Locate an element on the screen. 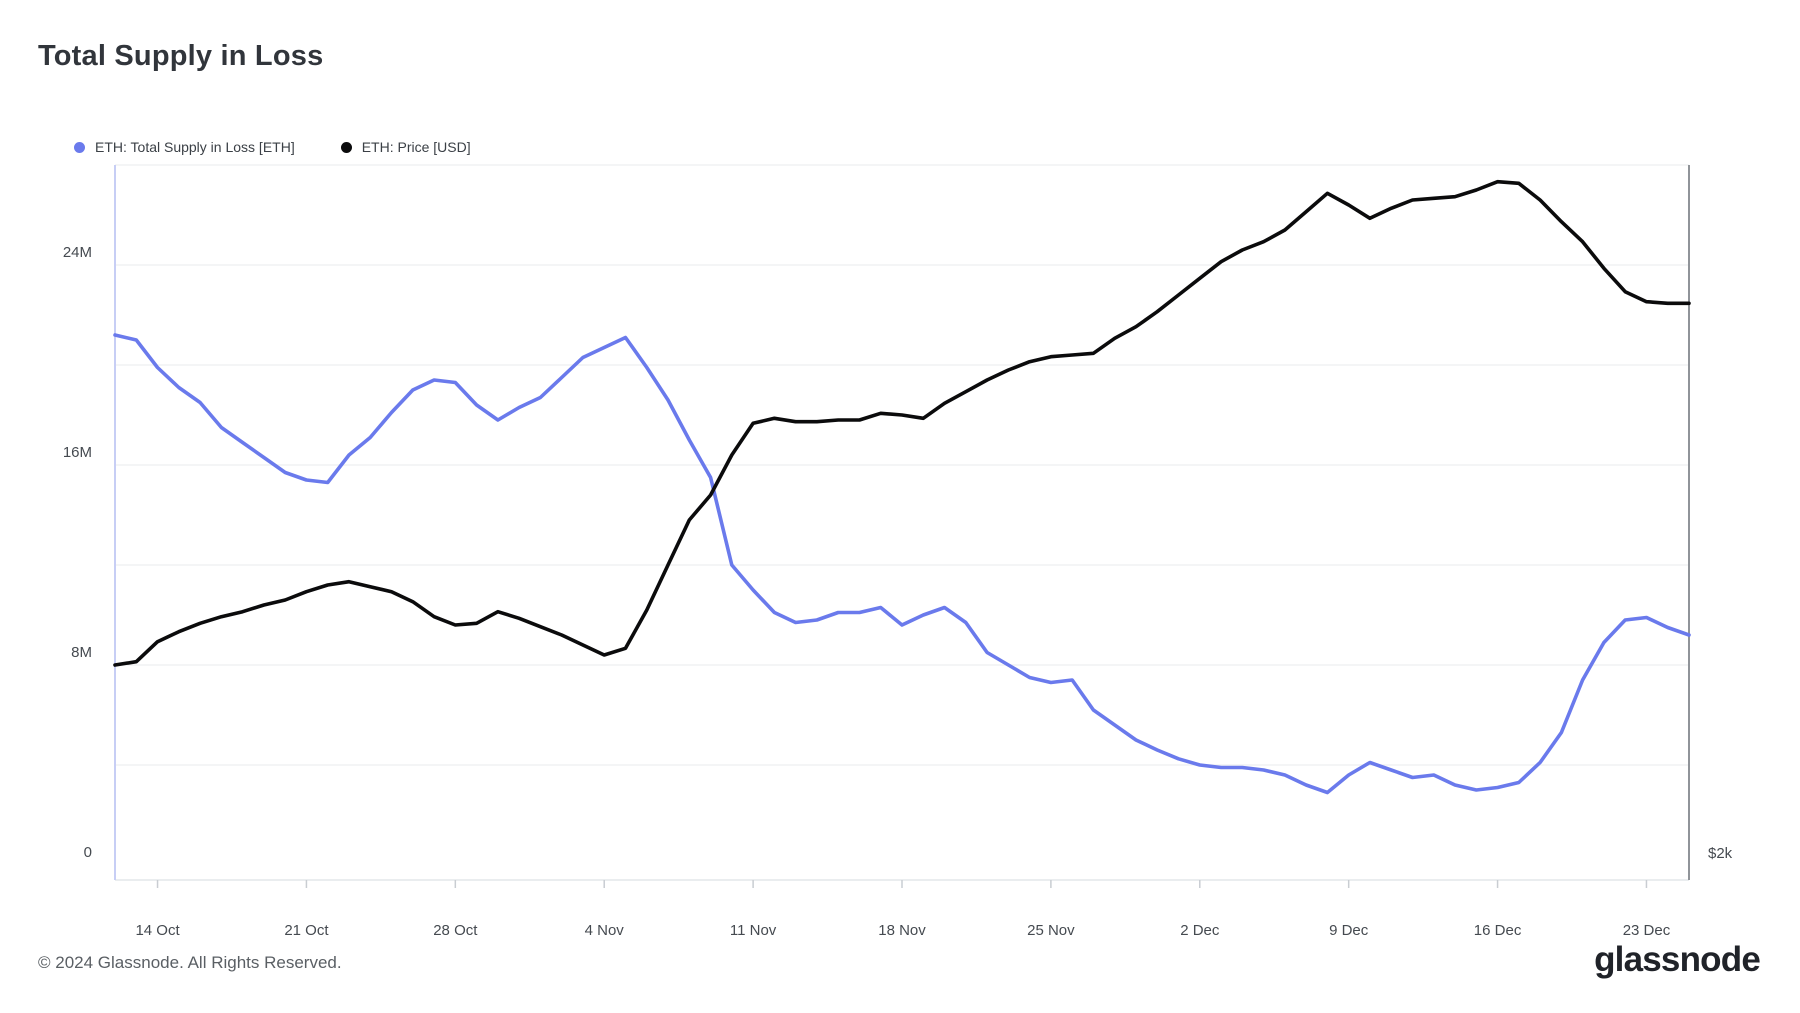 Image resolution: width=1800 pixels, height=1013 pixels. y-axis-tick-label: 16M is located at coordinates (77, 452).